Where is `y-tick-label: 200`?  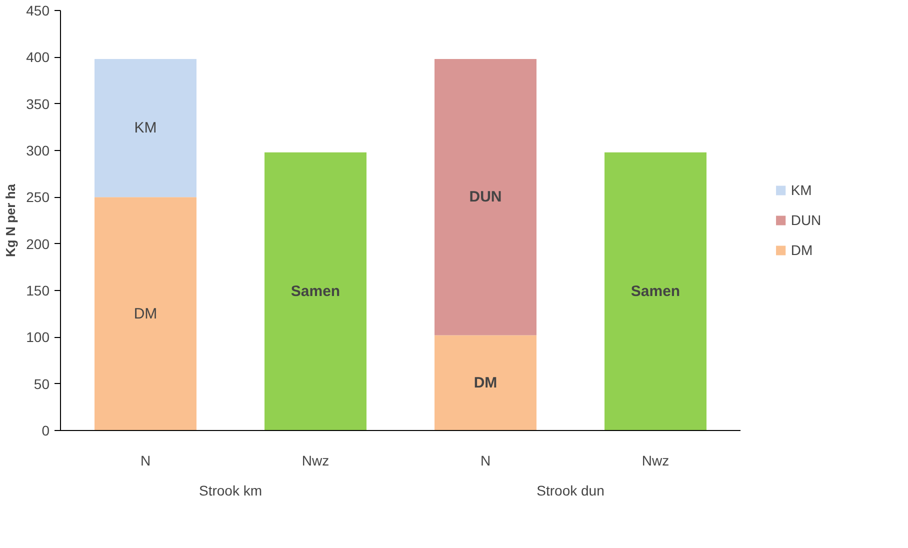 y-tick-label: 200 is located at coordinates (38, 244).